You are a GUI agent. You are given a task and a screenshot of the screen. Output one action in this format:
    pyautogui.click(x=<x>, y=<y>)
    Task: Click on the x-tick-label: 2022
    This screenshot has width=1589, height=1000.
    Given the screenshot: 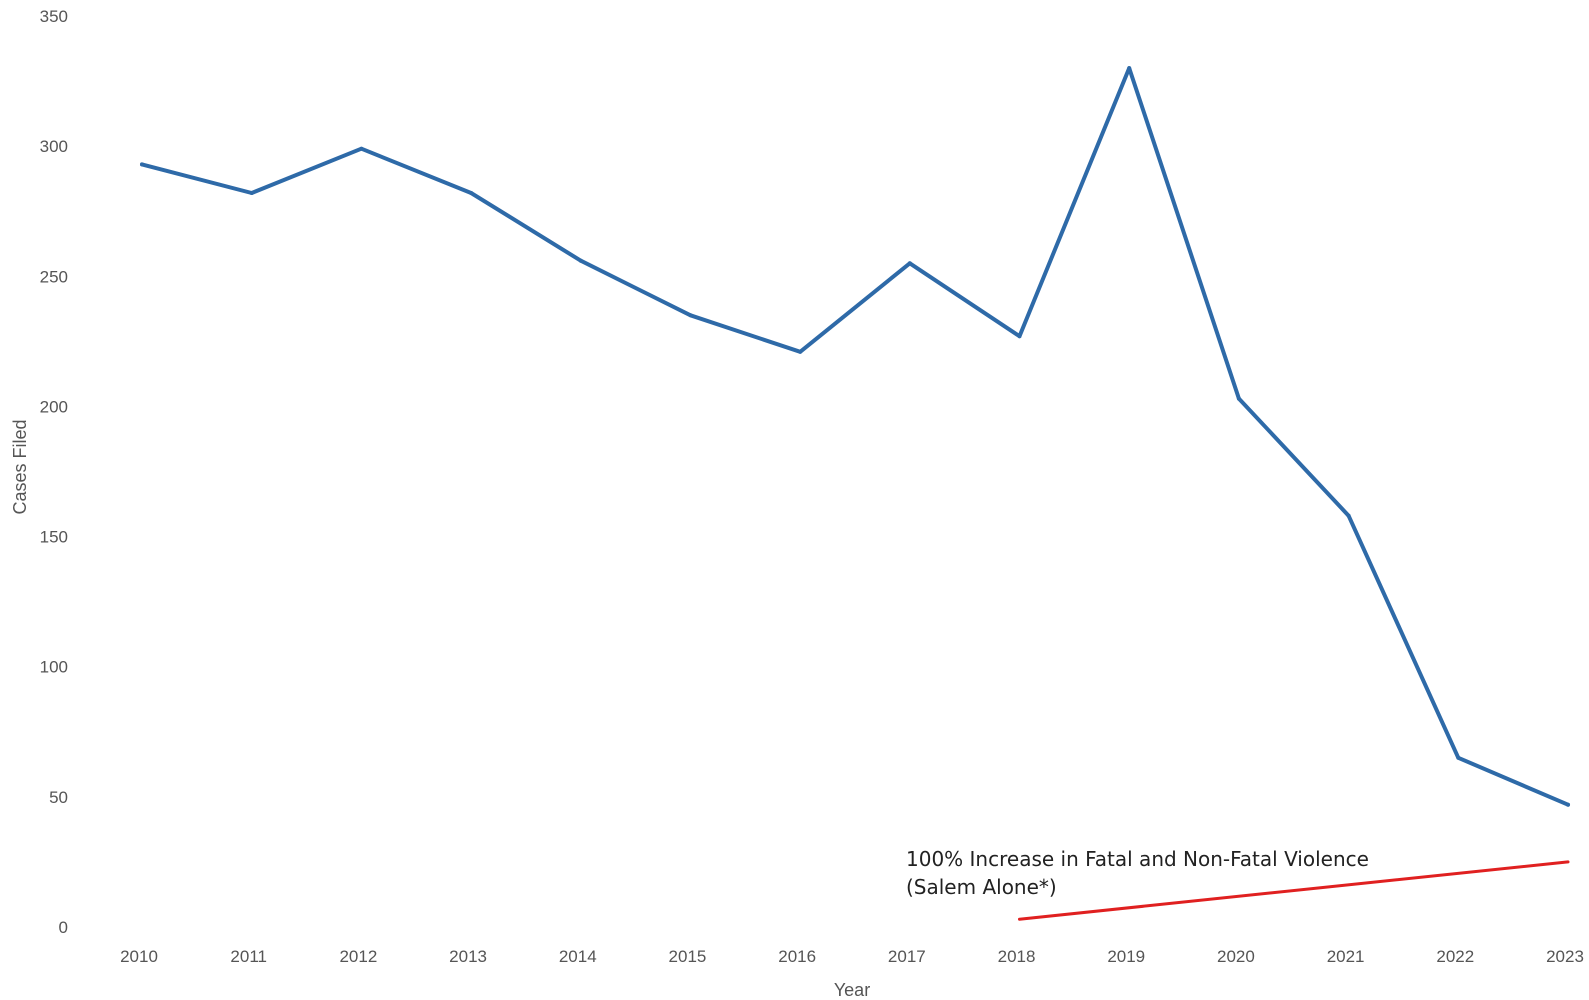 What is the action you would take?
    pyautogui.click(x=1455, y=956)
    